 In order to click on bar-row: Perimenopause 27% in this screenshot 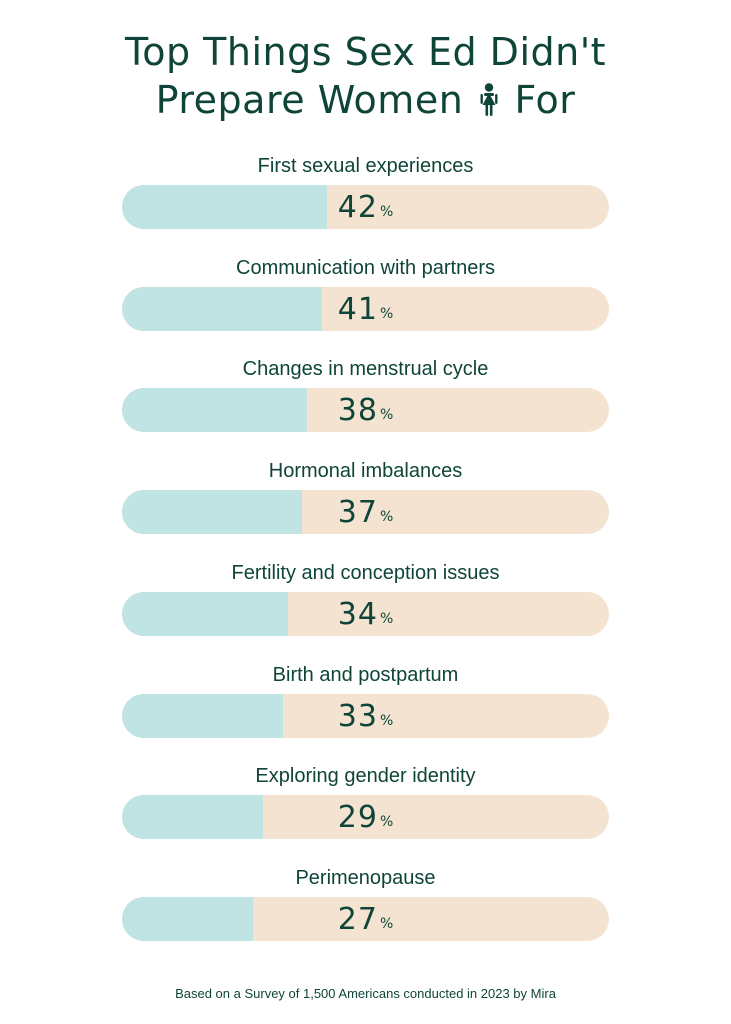, I will do `click(365, 916)`.